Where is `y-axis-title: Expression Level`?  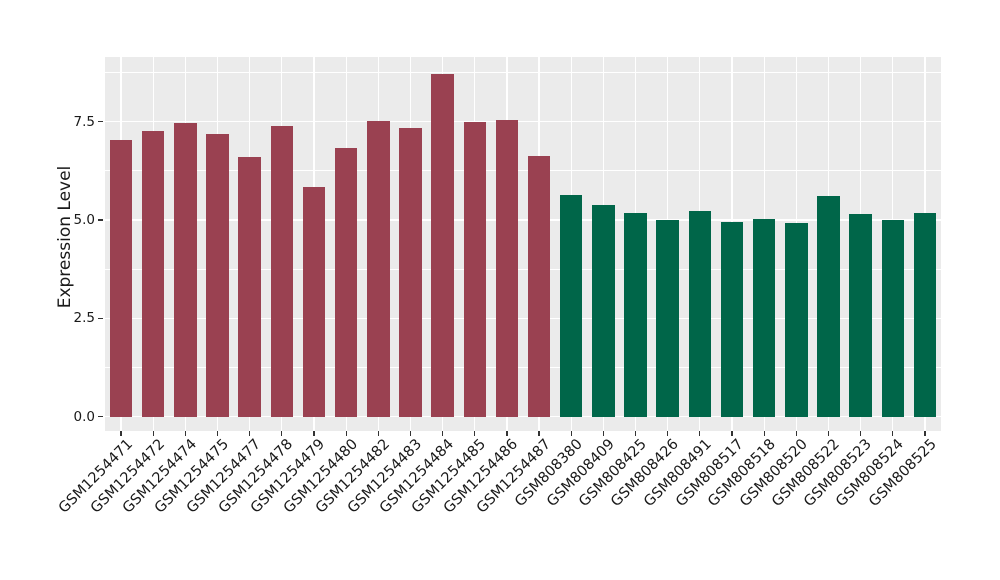
y-axis-title: Expression Level is located at coordinates (65, 237).